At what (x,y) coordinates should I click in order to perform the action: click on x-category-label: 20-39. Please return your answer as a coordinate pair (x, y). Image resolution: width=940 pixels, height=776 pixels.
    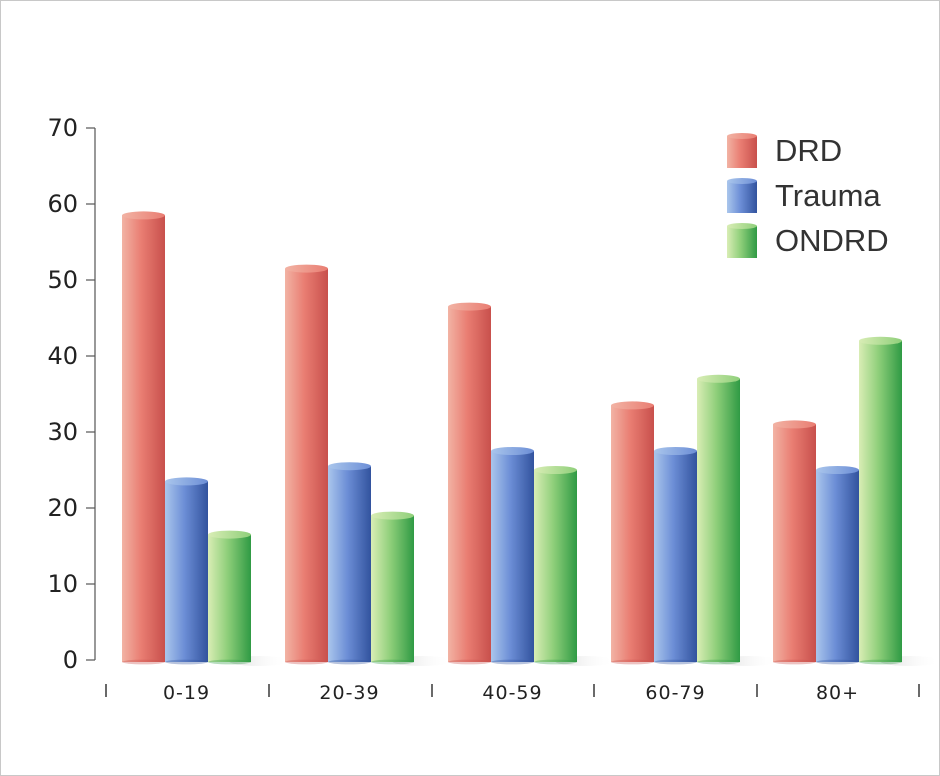
    Looking at the image, I should click on (349, 693).